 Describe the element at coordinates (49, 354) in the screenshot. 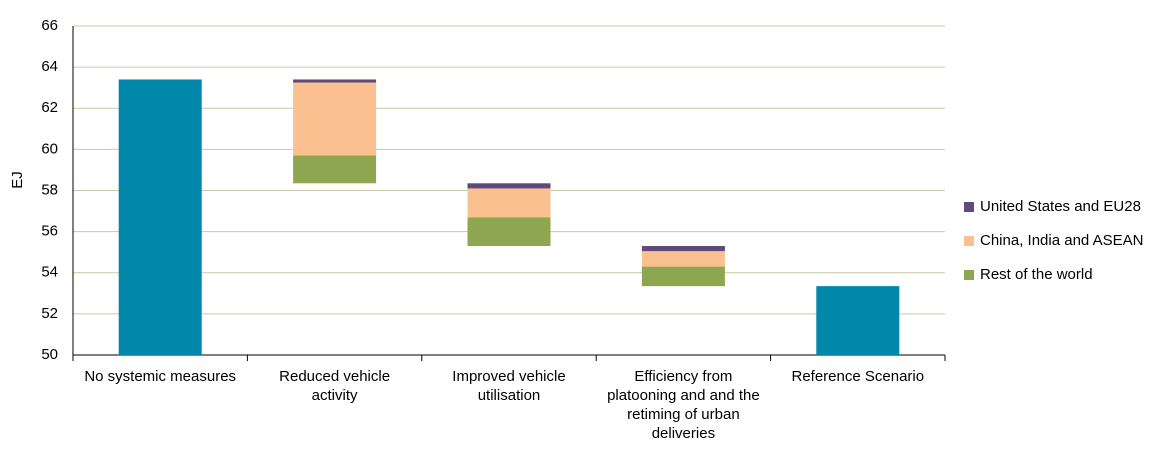

I see `y-tick-label: 50` at that location.